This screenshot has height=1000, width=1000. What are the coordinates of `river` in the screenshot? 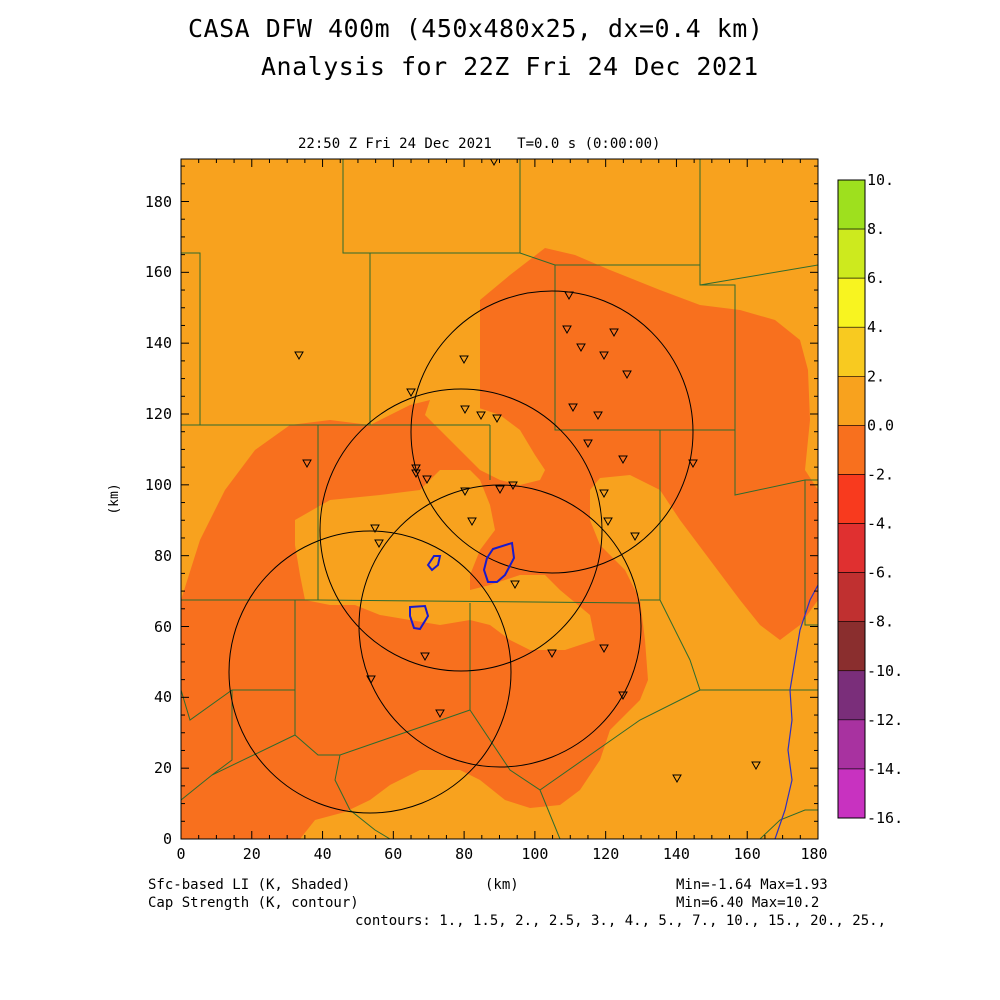 It's located at (796, 711).